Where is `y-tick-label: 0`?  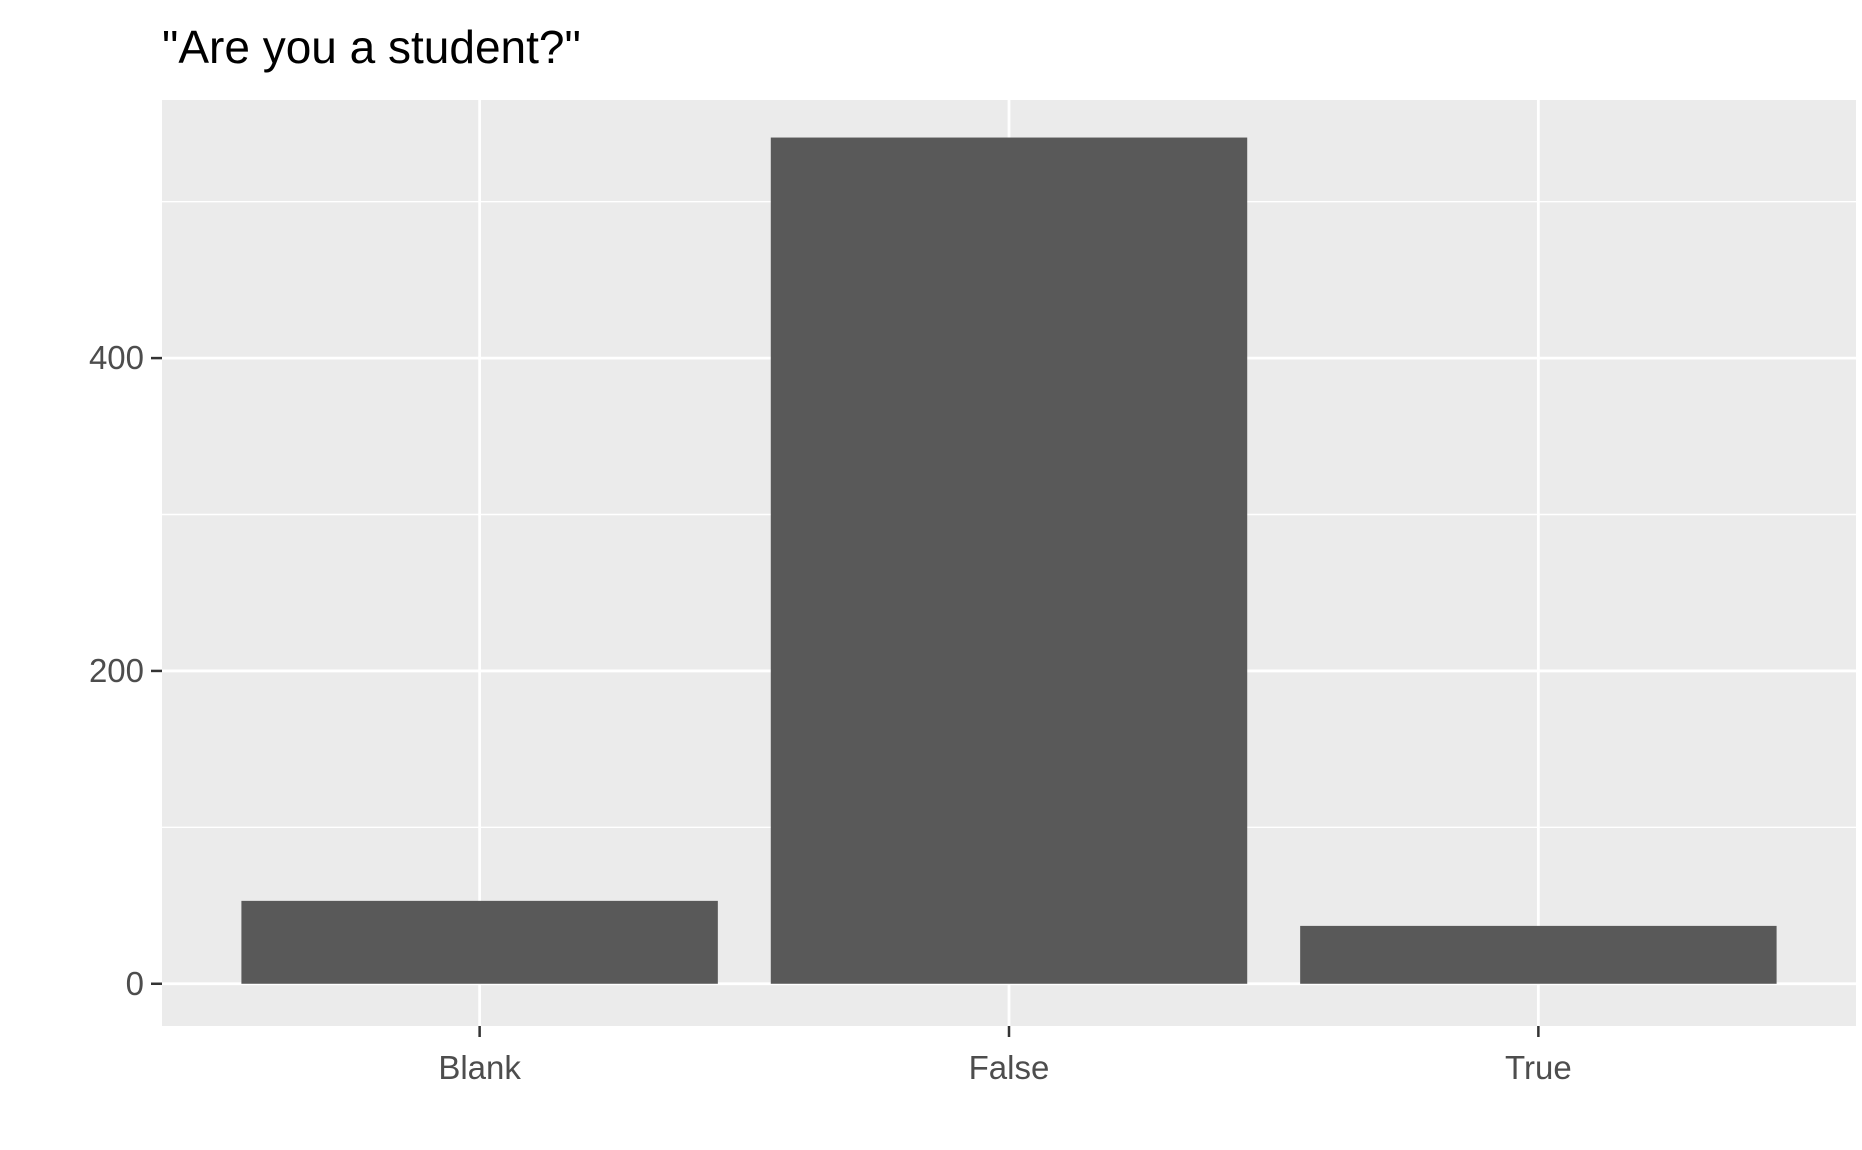 y-tick-label: 0 is located at coordinates (135, 983).